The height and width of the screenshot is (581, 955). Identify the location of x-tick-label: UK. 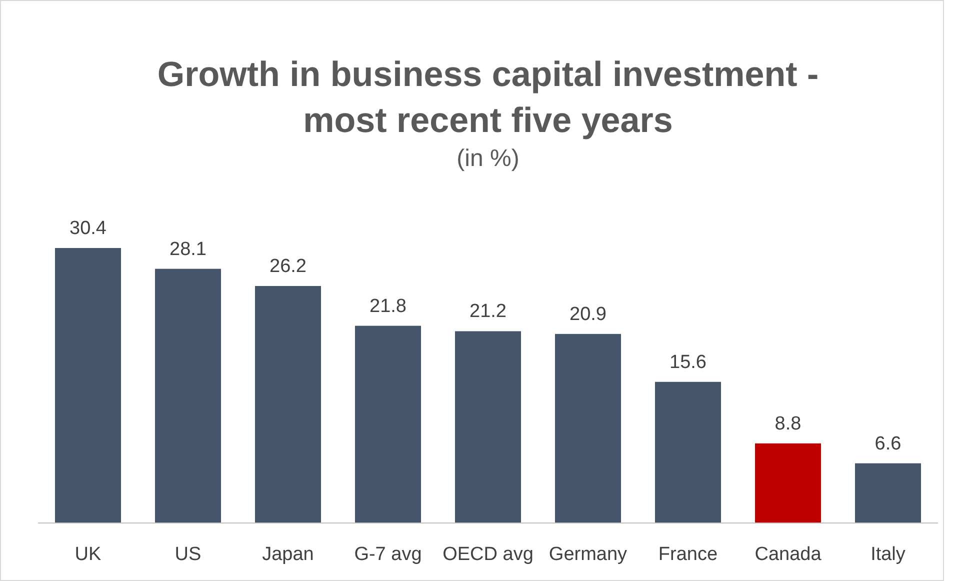
(88, 554).